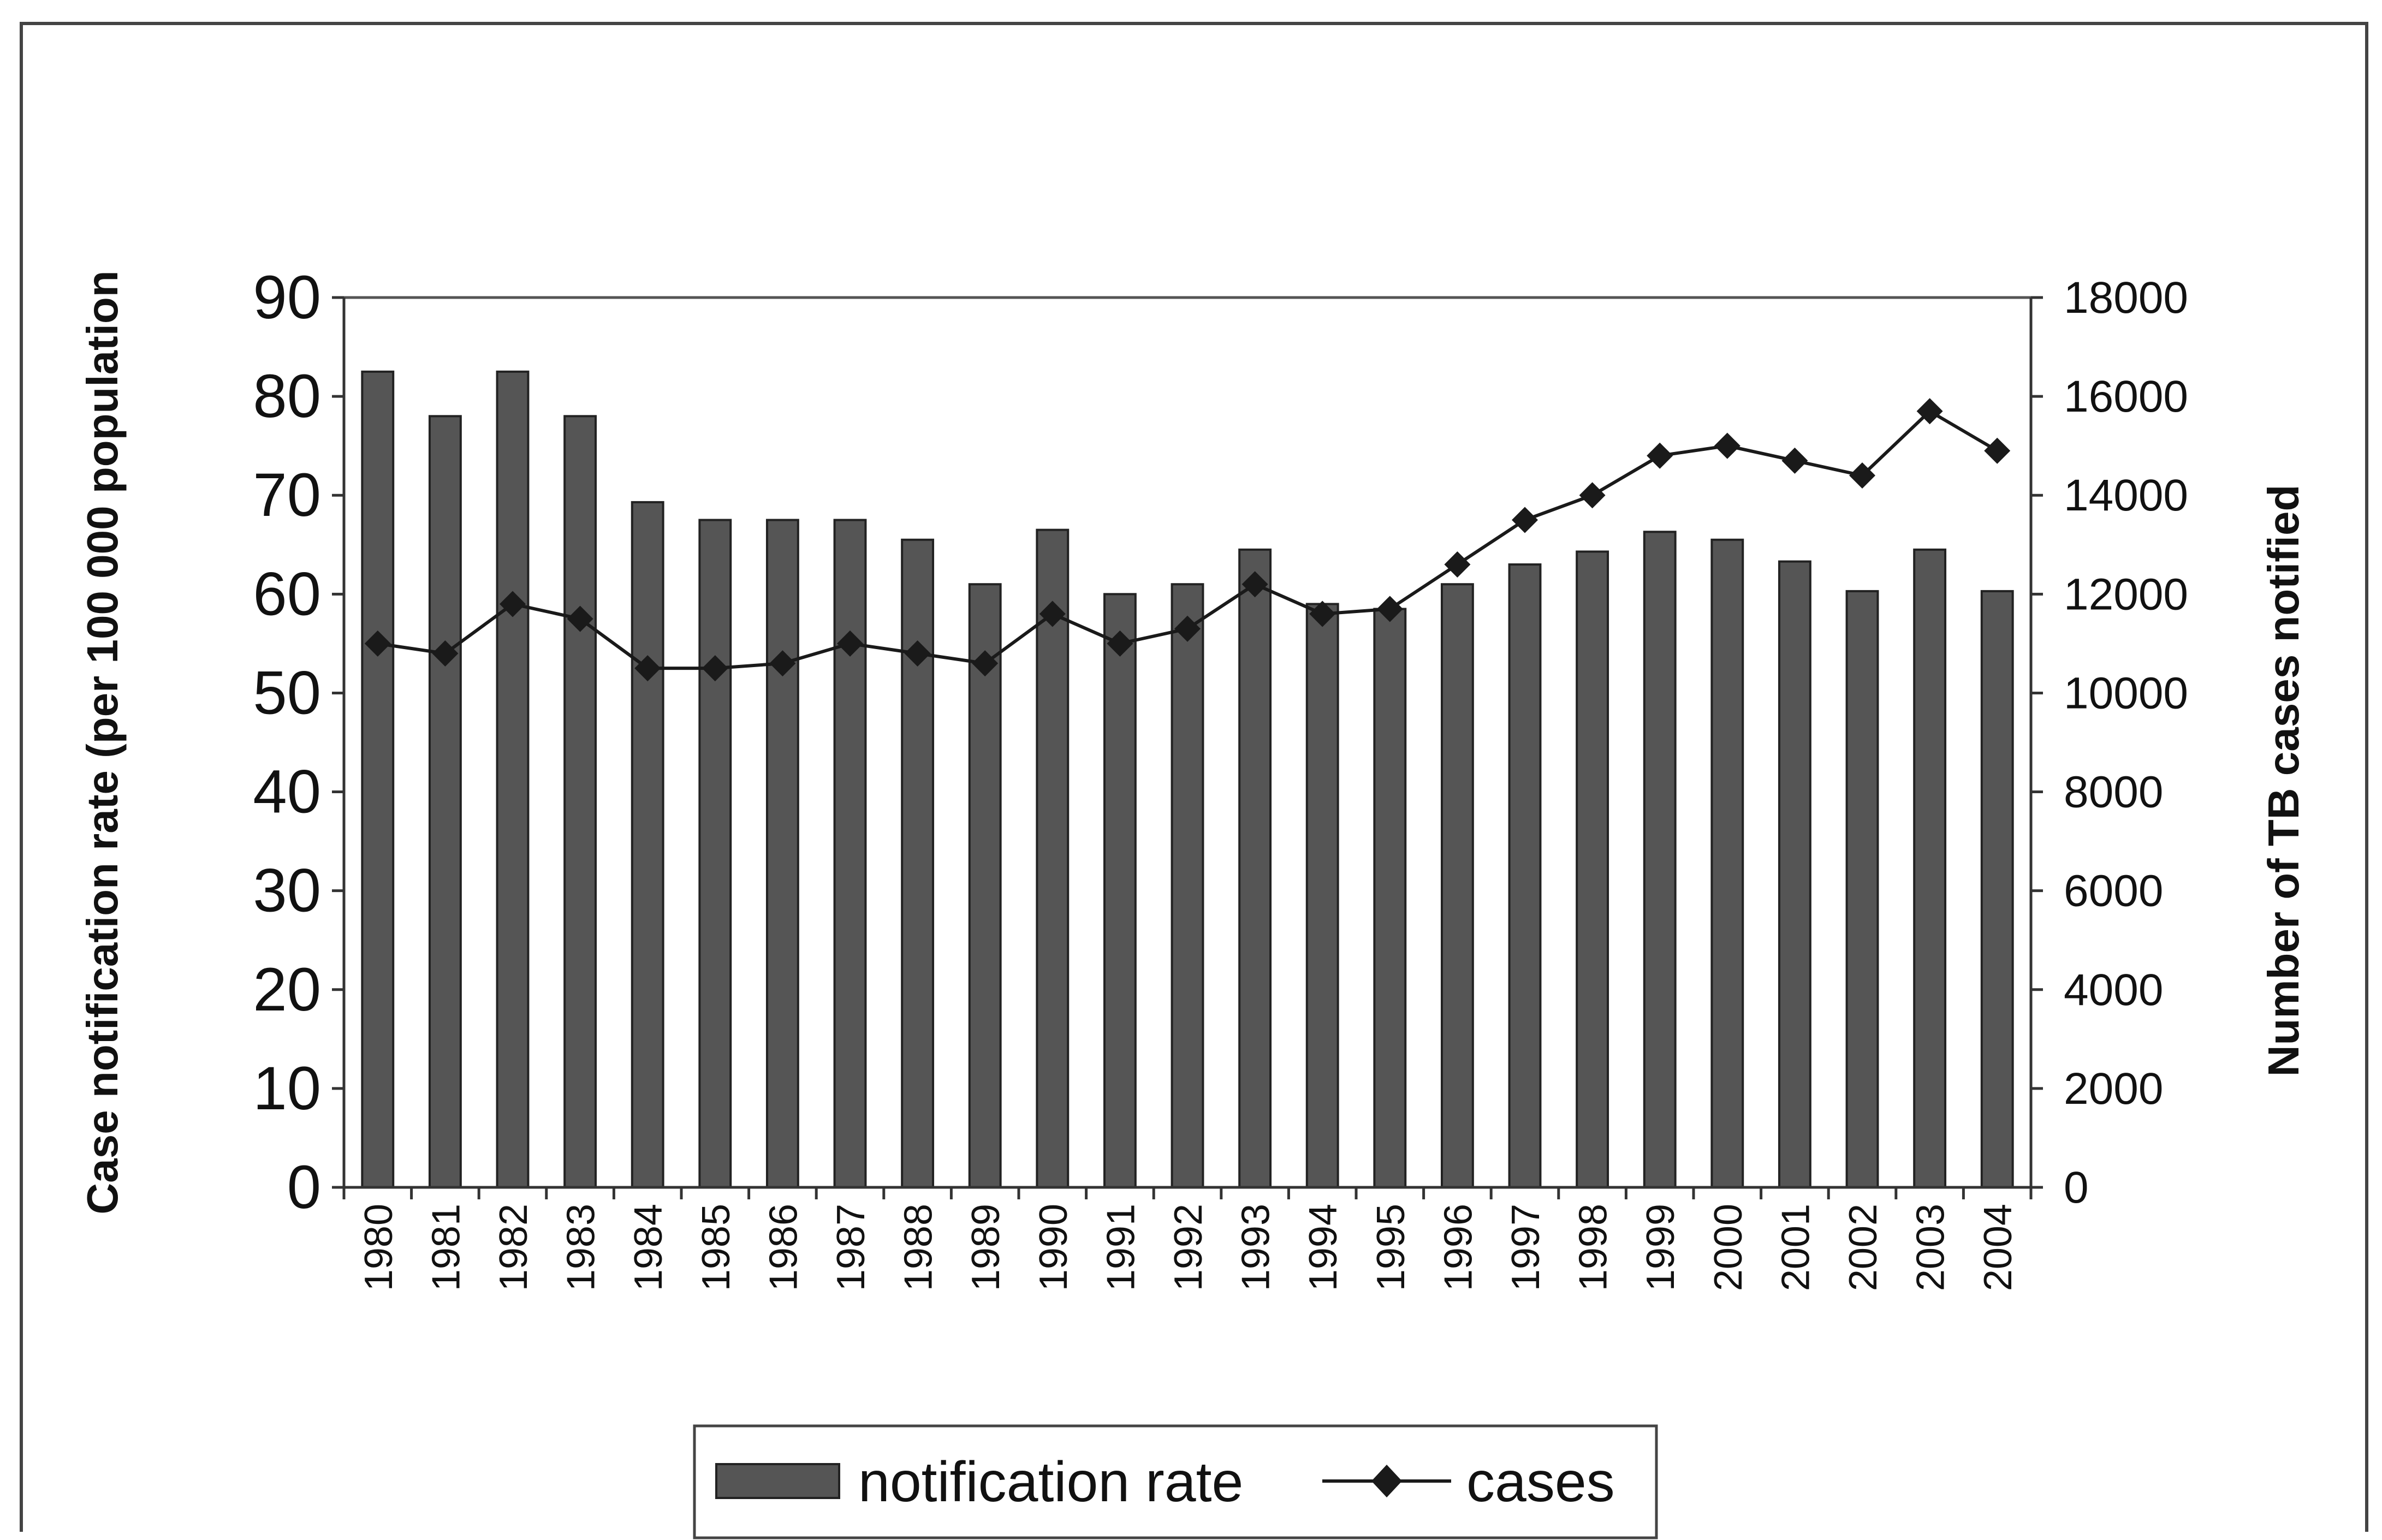 Image resolution: width=2382 pixels, height=1540 pixels. I want to click on x-tick-label: 1982, so click(514, 1248).